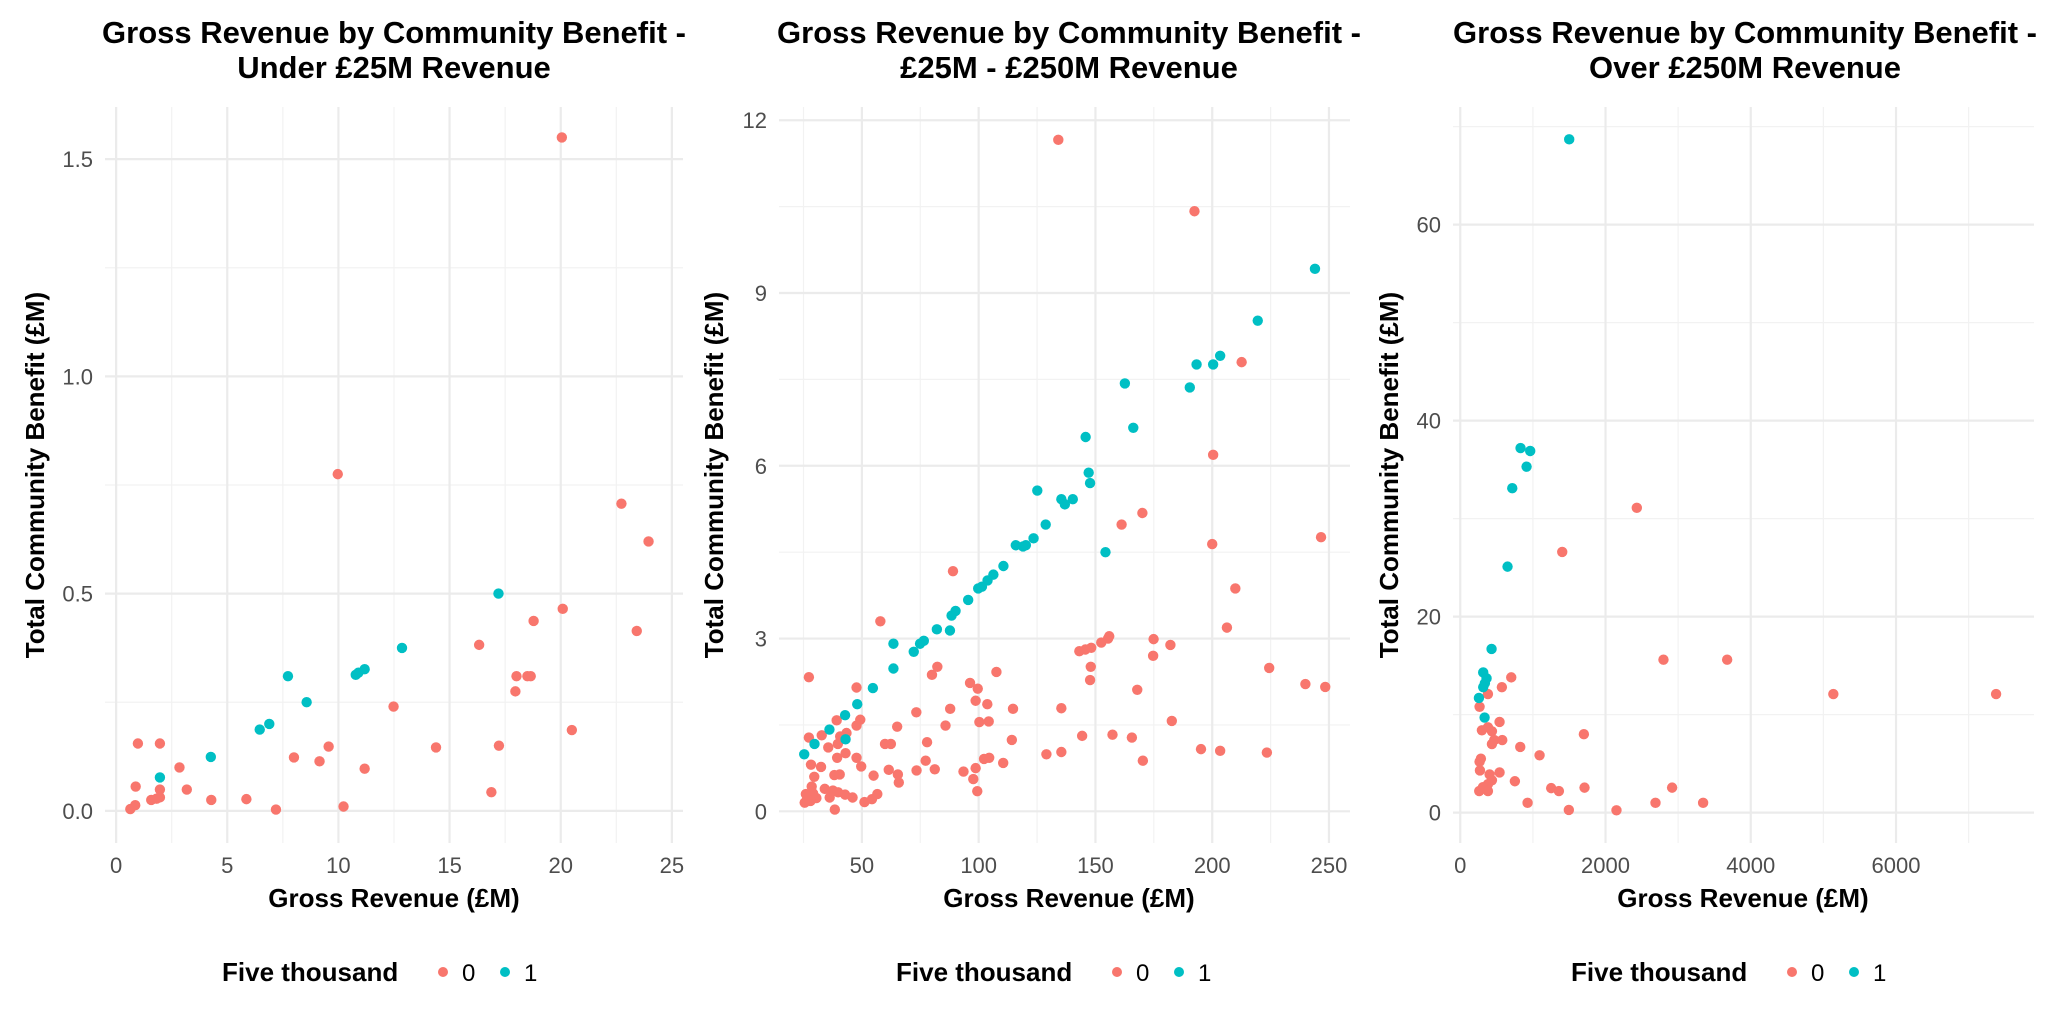 The image size is (2048, 1024). I want to click on y-tick-label: 20, so click(1429, 617).